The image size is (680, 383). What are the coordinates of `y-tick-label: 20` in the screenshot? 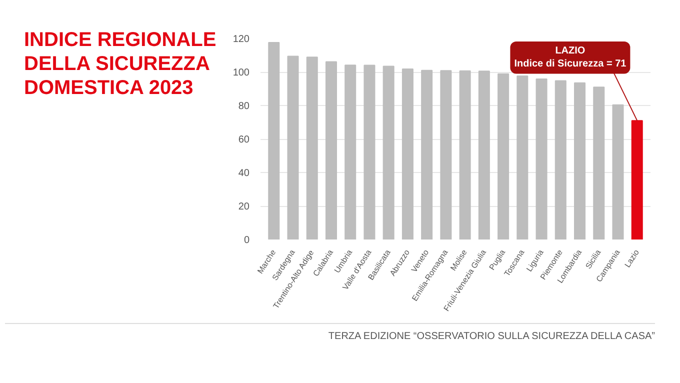 It's located at (244, 207).